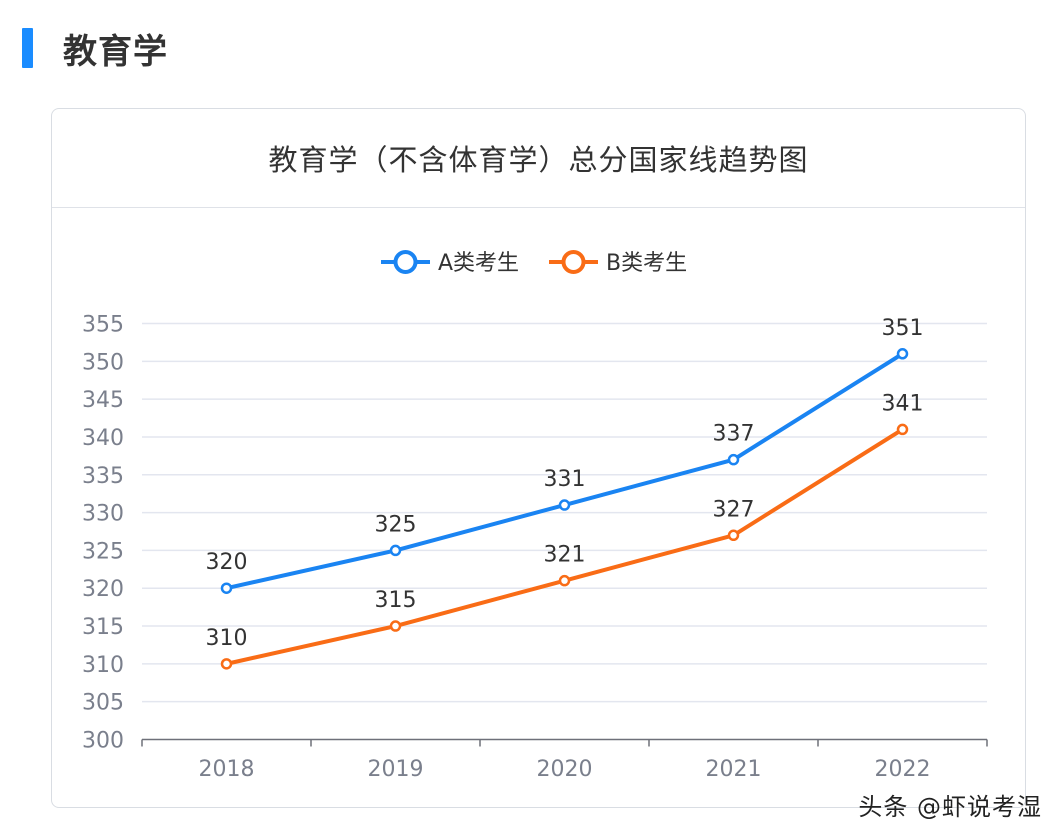 Image resolution: width=1064 pixels, height=838 pixels. Describe the element at coordinates (103, 741) in the screenshot. I see `y-tick-label-300: 300` at that location.